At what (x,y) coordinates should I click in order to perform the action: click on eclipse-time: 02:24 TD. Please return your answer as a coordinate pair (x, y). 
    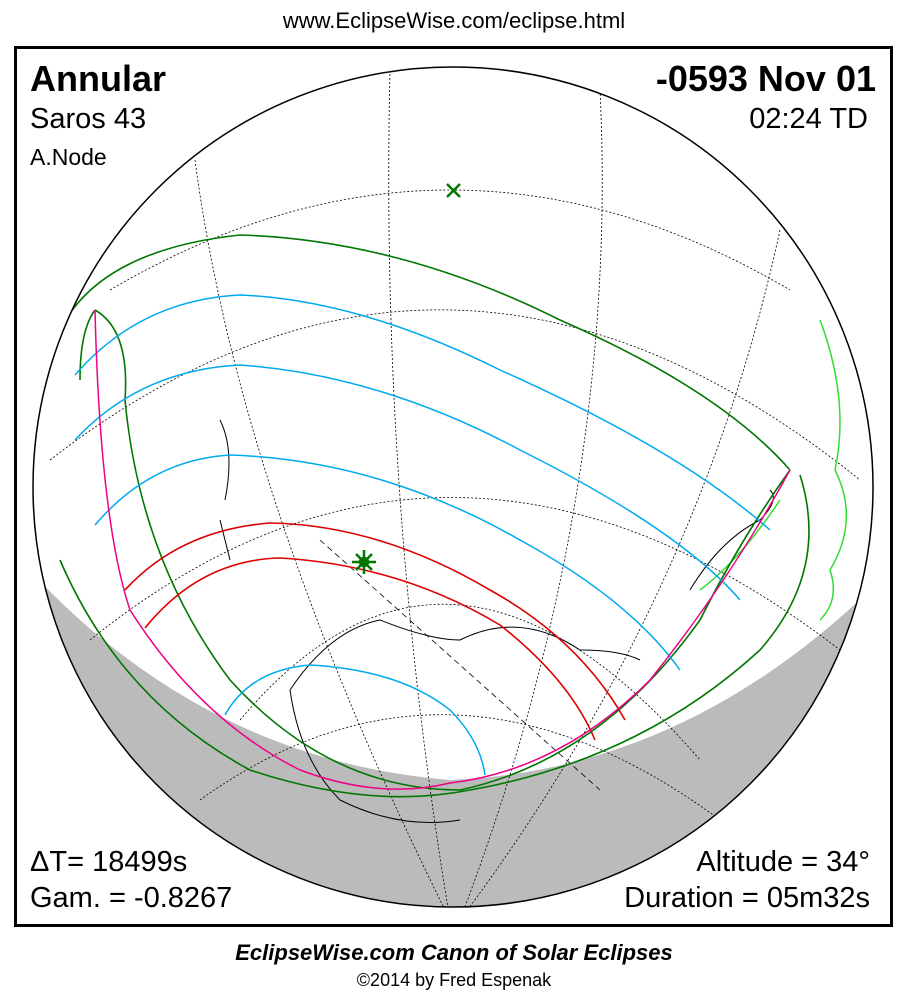
    Looking at the image, I should click on (808, 119).